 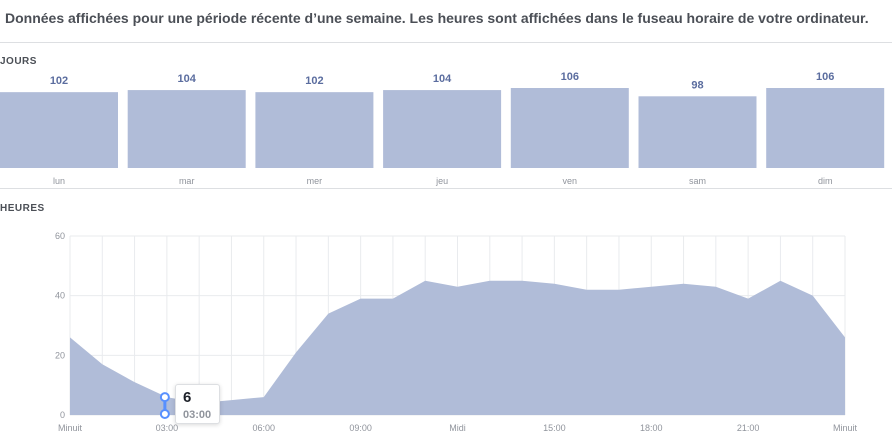 What do you see at coordinates (697, 181) in the screenshot?
I see `day-category-label: sam` at bounding box center [697, 181].